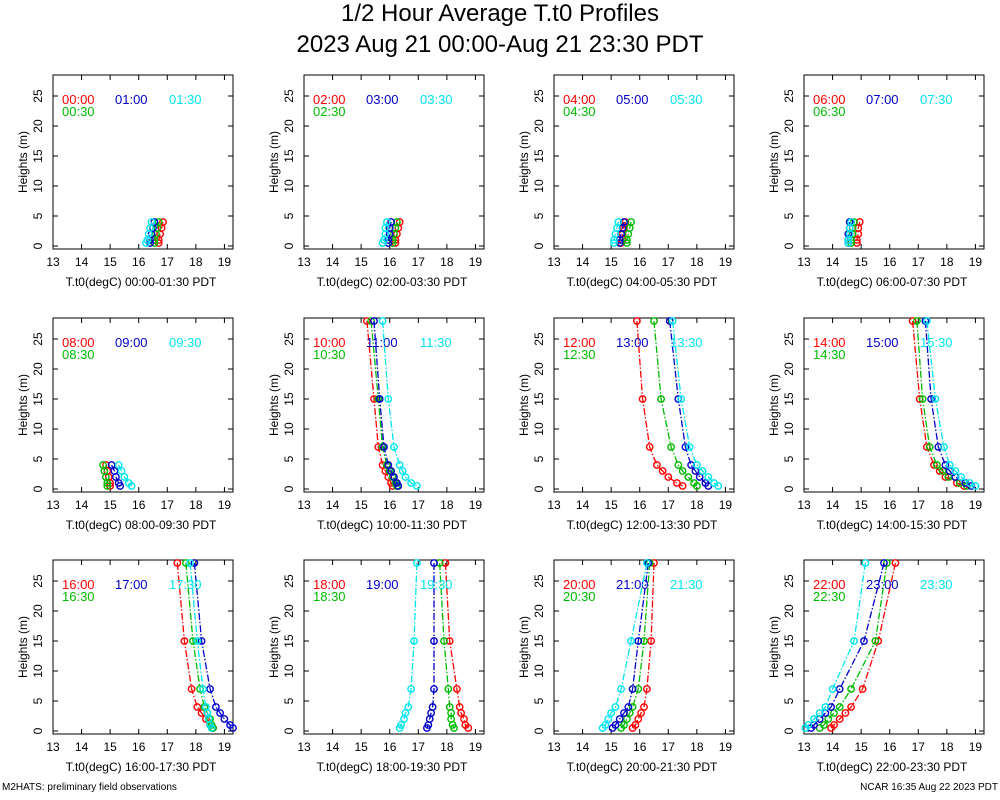  What do you see at coordinates (579, 354) in the screenshot?
I see `legend-label: 12:30` at bounding box center [579, 354].